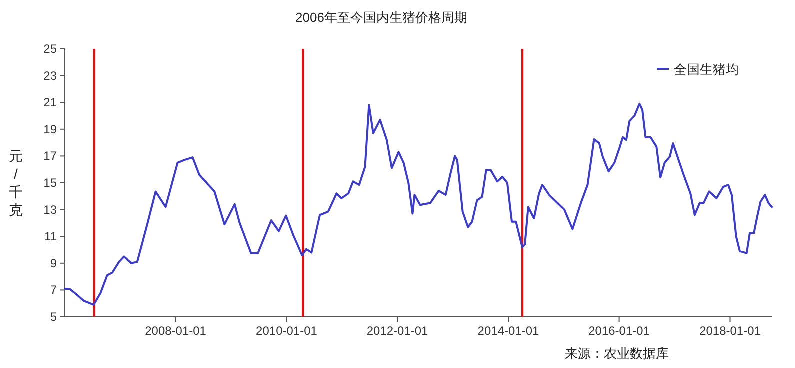 Image resolution: width=795 pixels, height=368 pixels. Describe the element at coordinates (617, 353) in the screenshot. I see `source-note: 来源：农业数据库` at that location.